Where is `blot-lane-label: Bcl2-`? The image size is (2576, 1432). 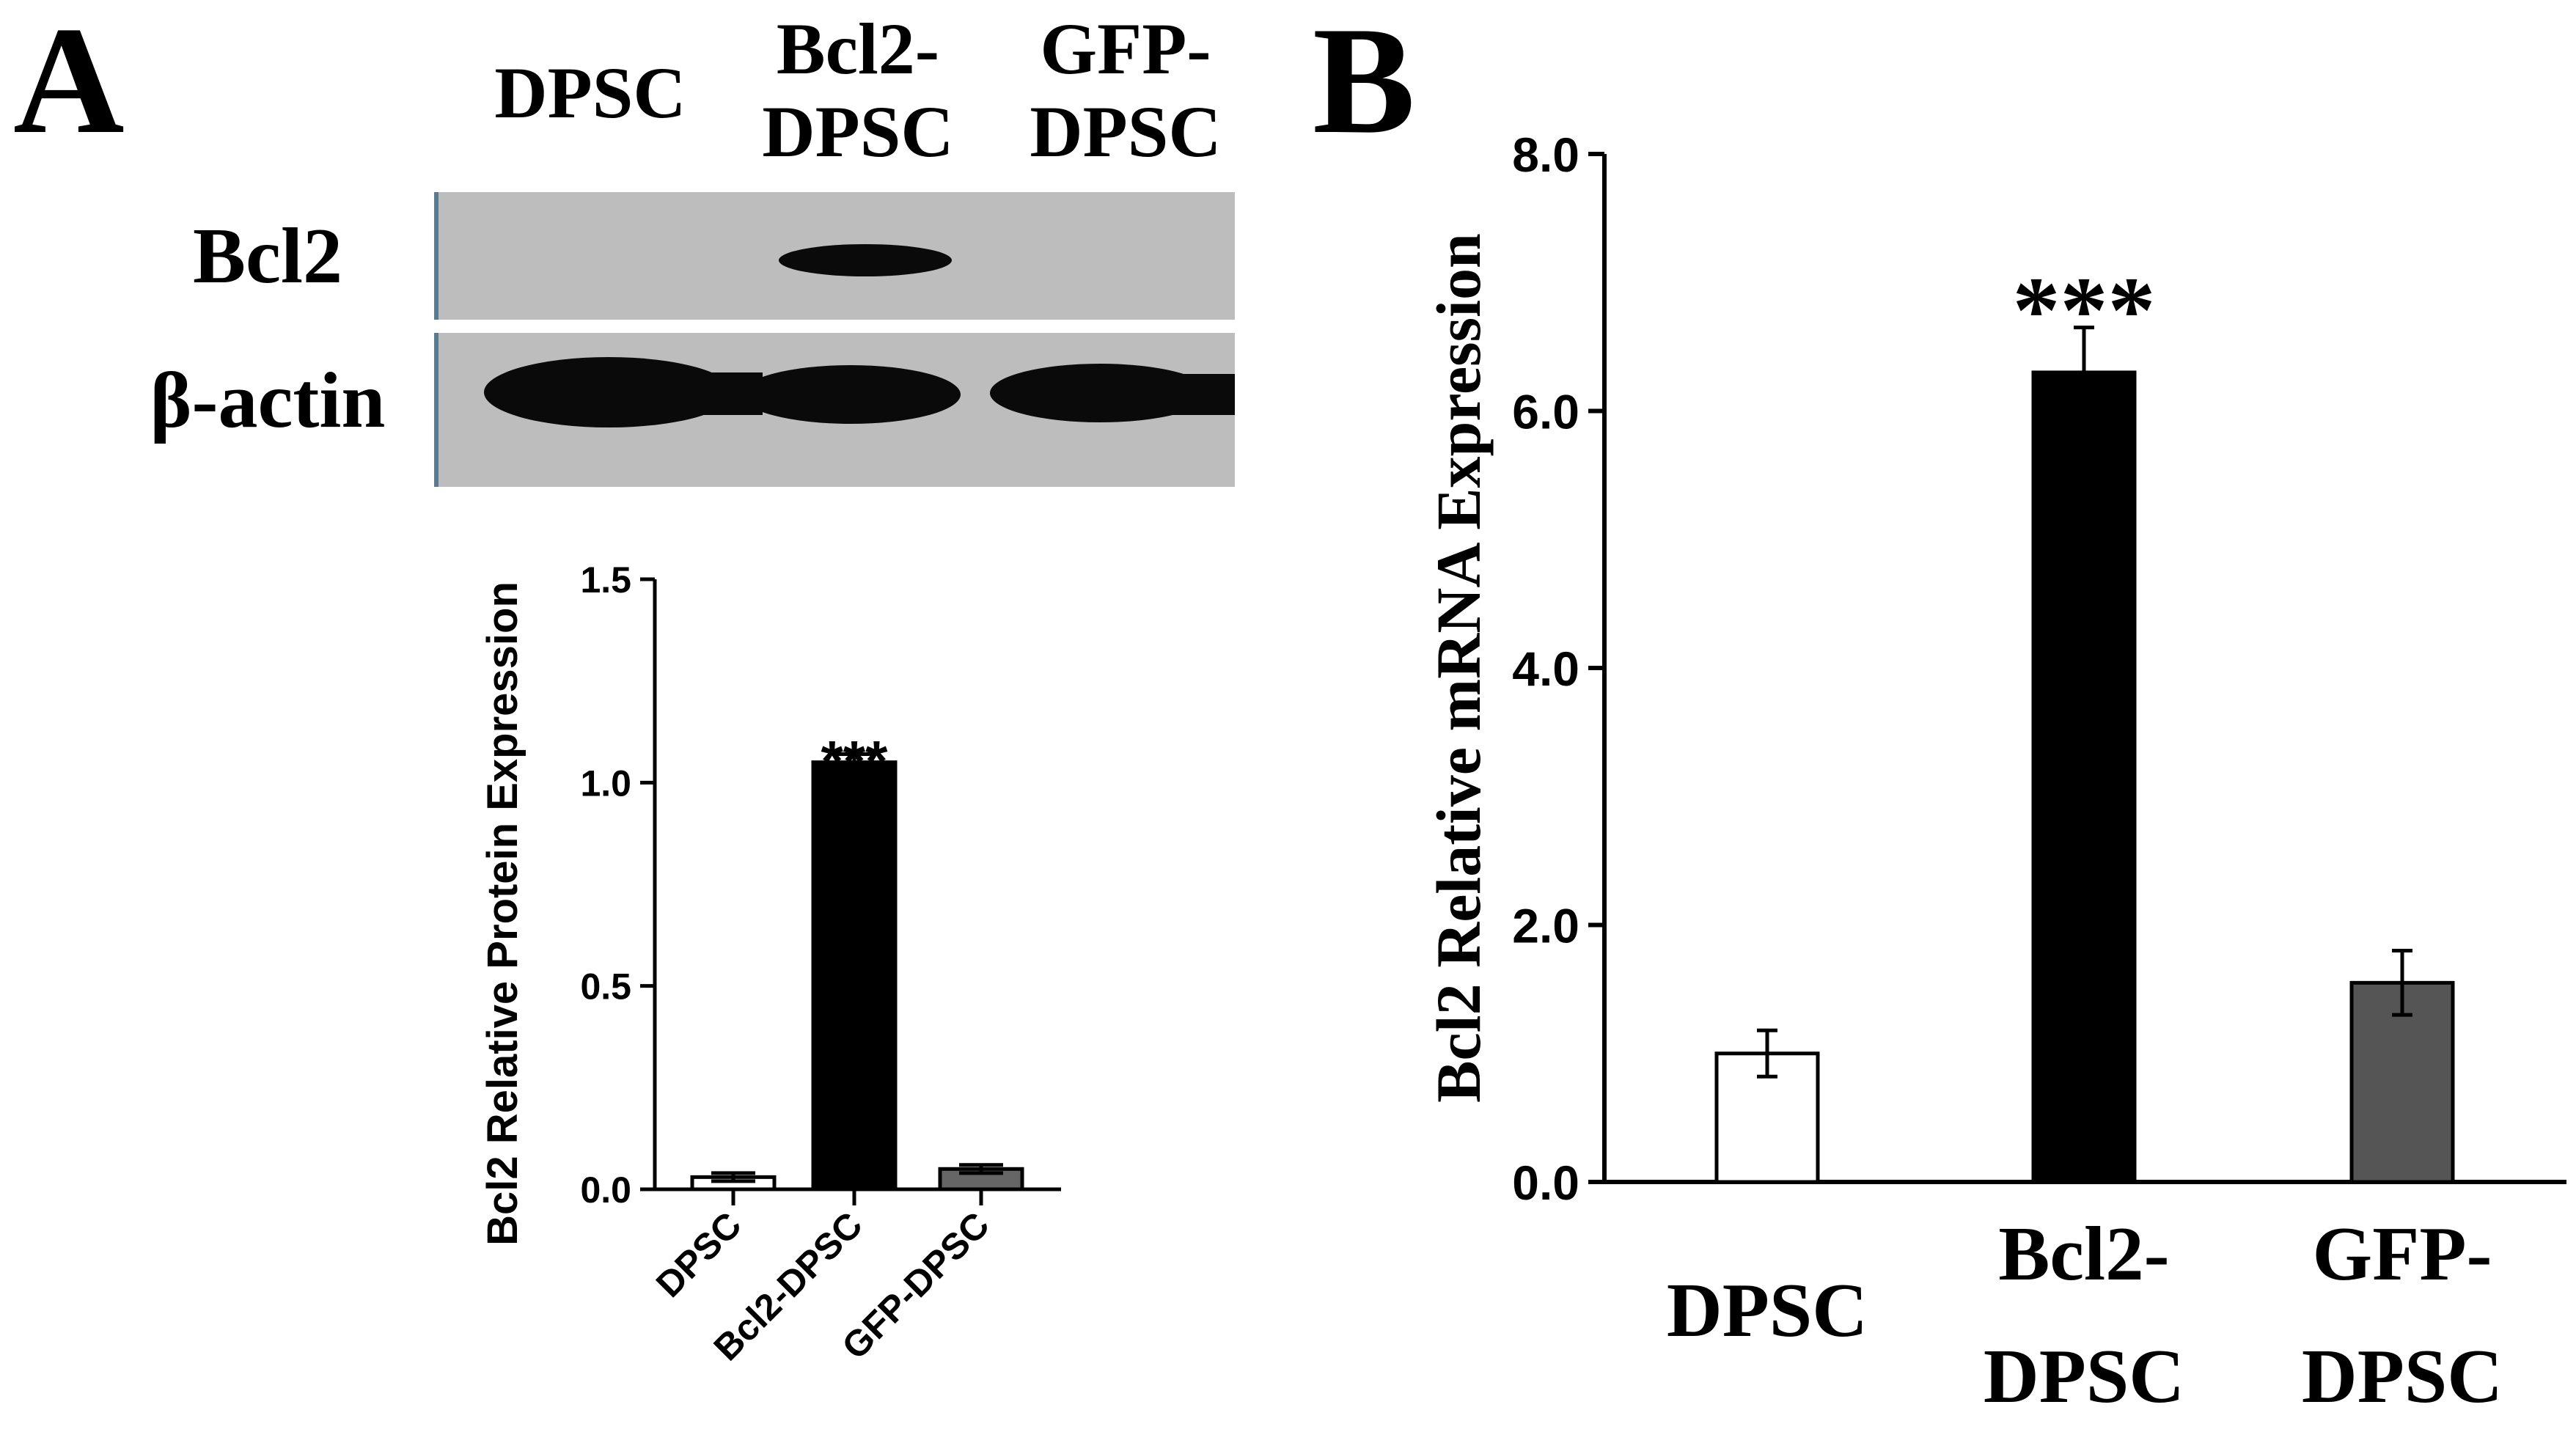 blot-lane-label: Bcl2- is located at coordinates (858, 48).